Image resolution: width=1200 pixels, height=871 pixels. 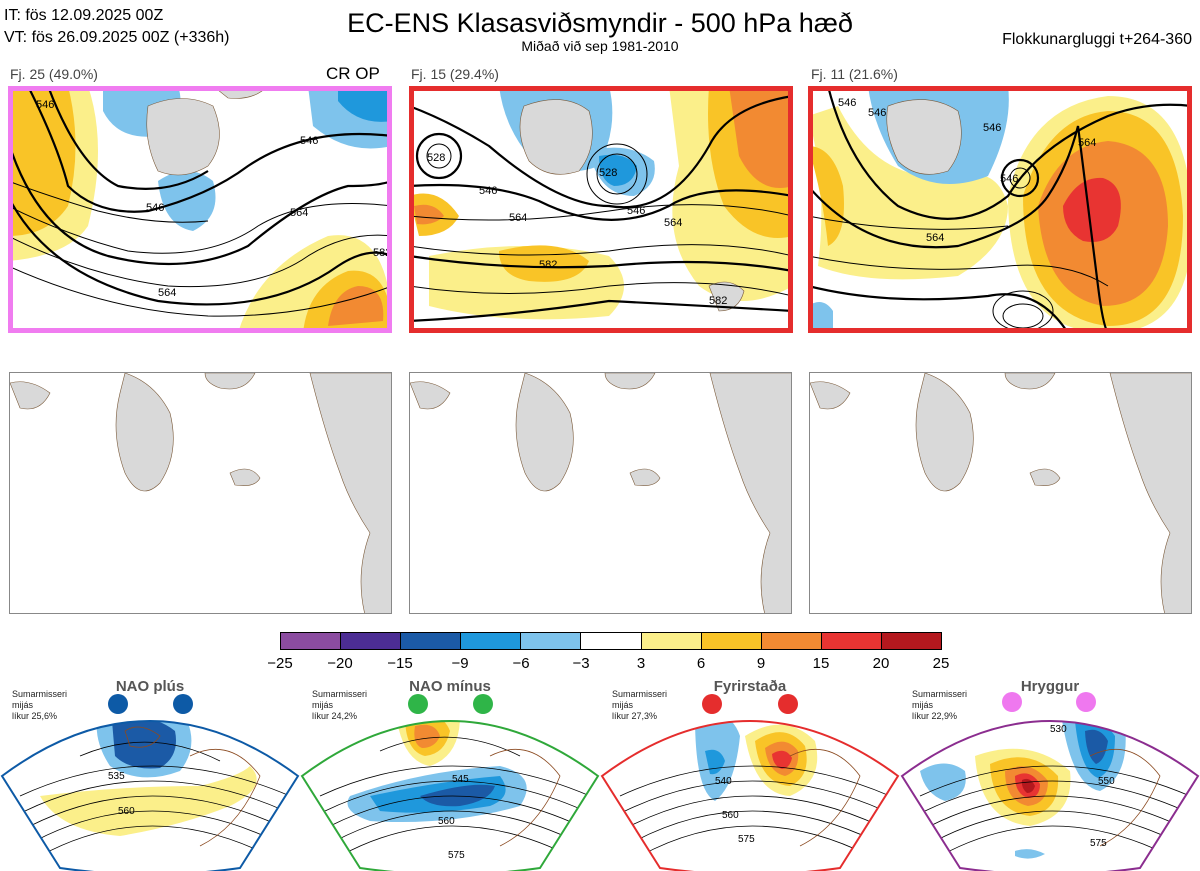 I want to click on init-time: IT: fös 12.09.2025 00Z, so click(x=84, y=15).